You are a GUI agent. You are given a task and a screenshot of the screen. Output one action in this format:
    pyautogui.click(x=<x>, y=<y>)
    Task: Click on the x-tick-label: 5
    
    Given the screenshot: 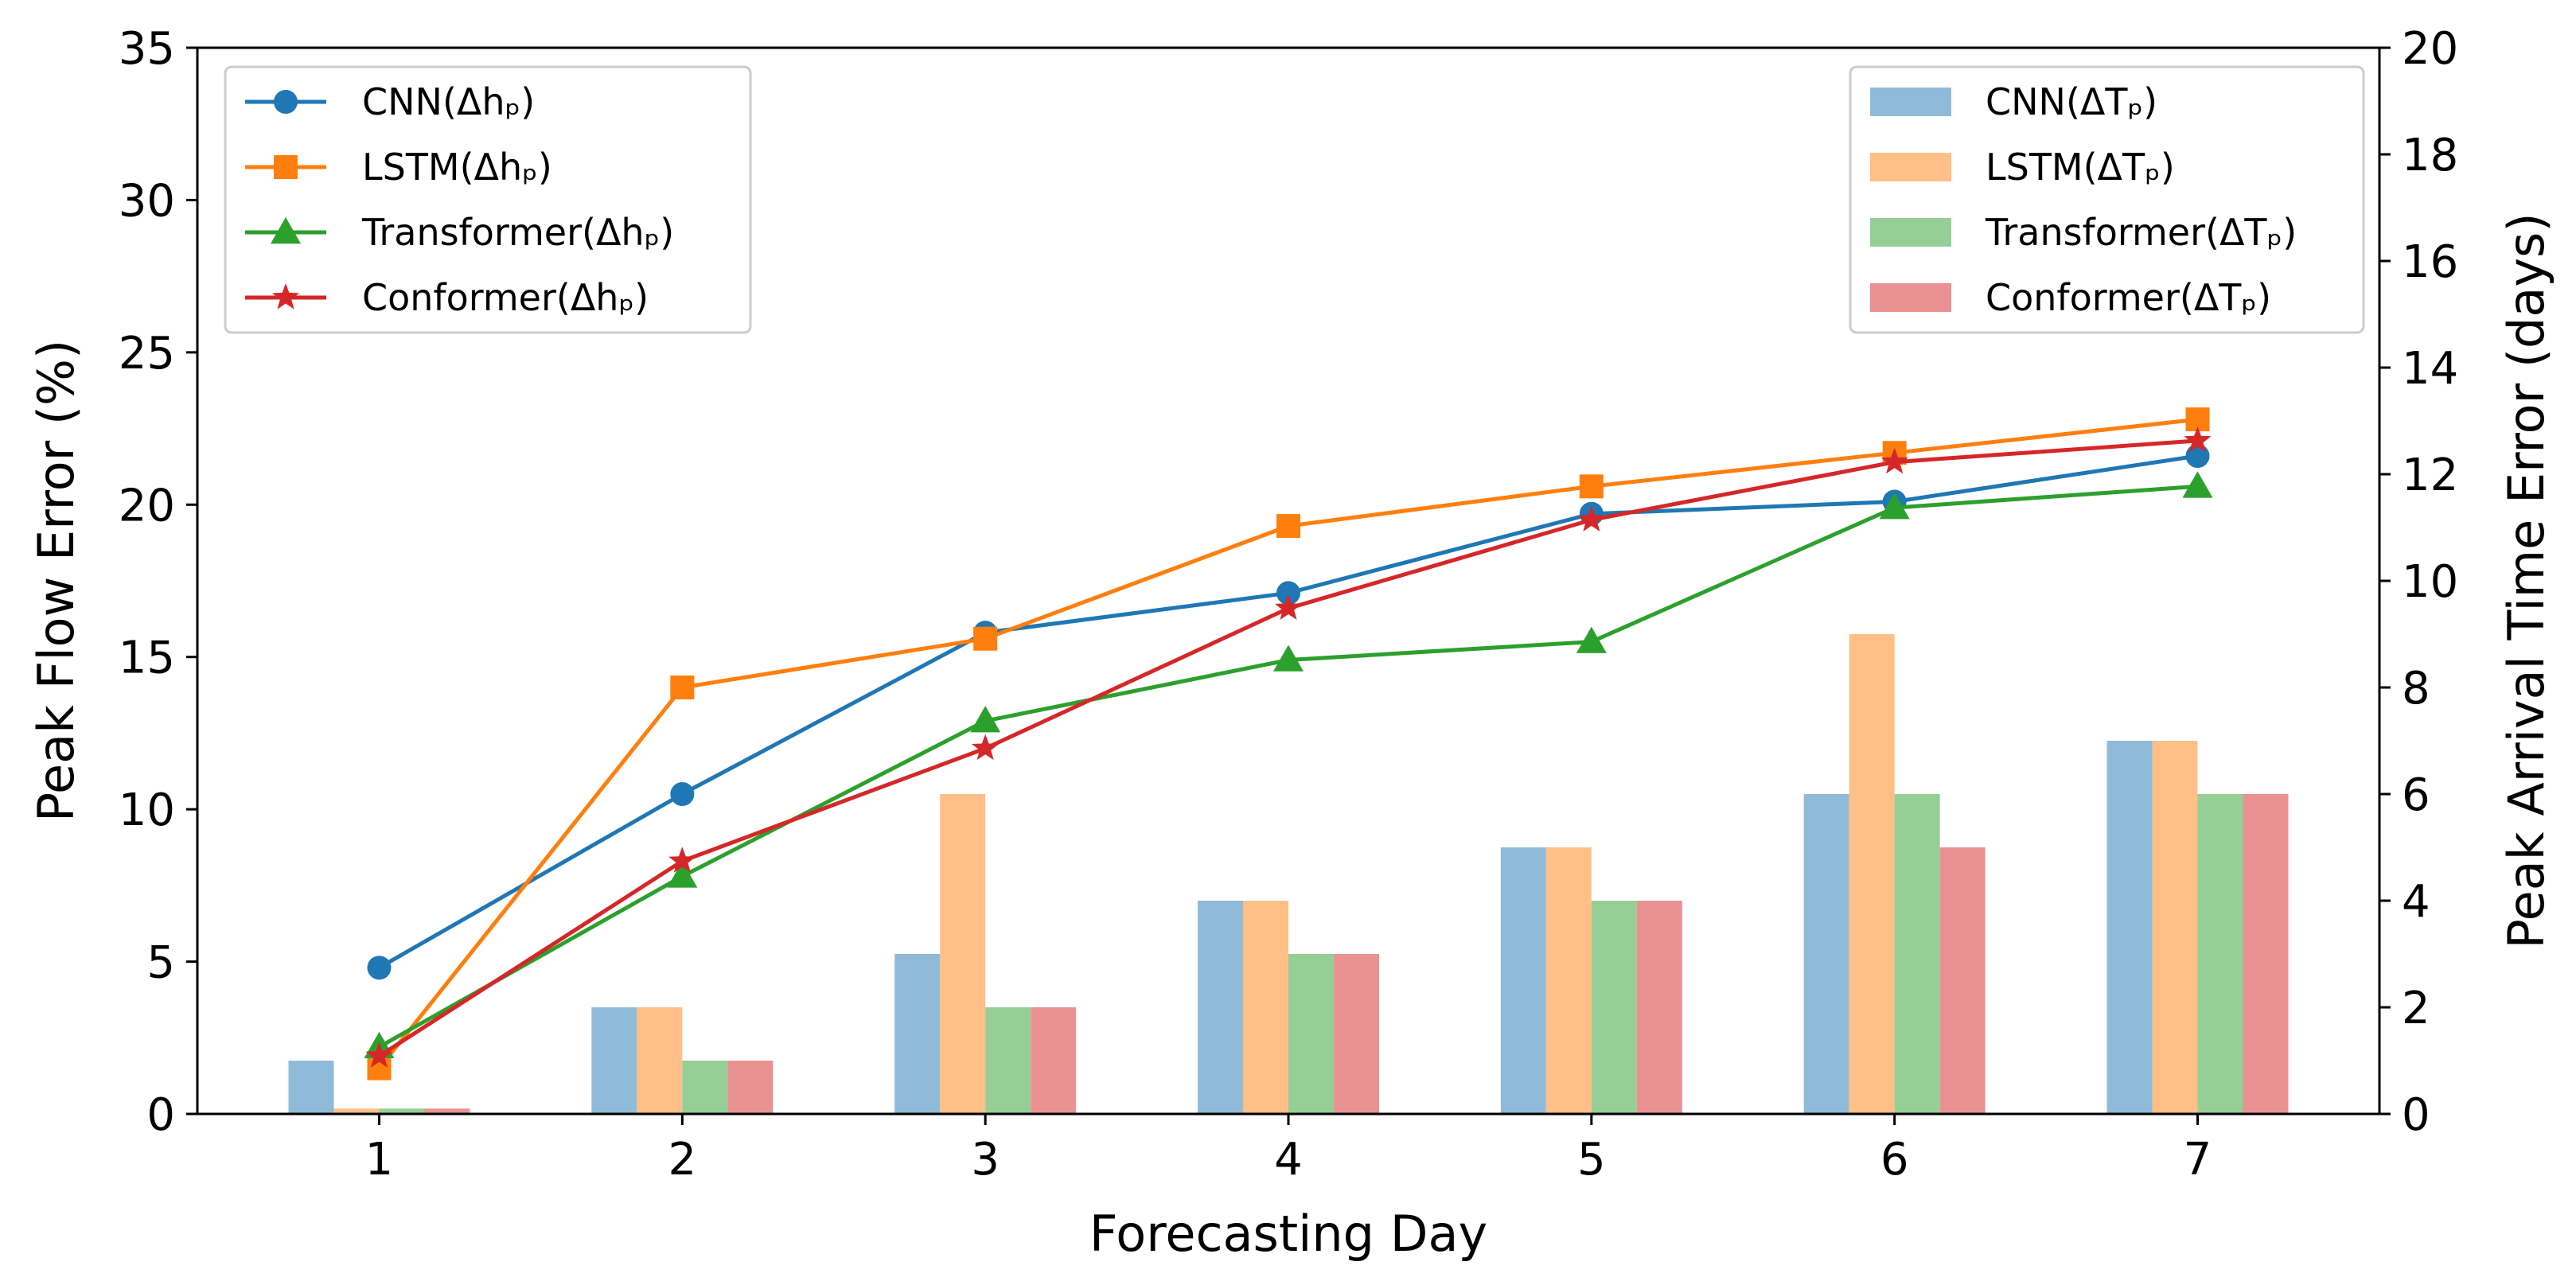 What is the action you would take?
    pyautogui.click(x=1591, y=1160)
    